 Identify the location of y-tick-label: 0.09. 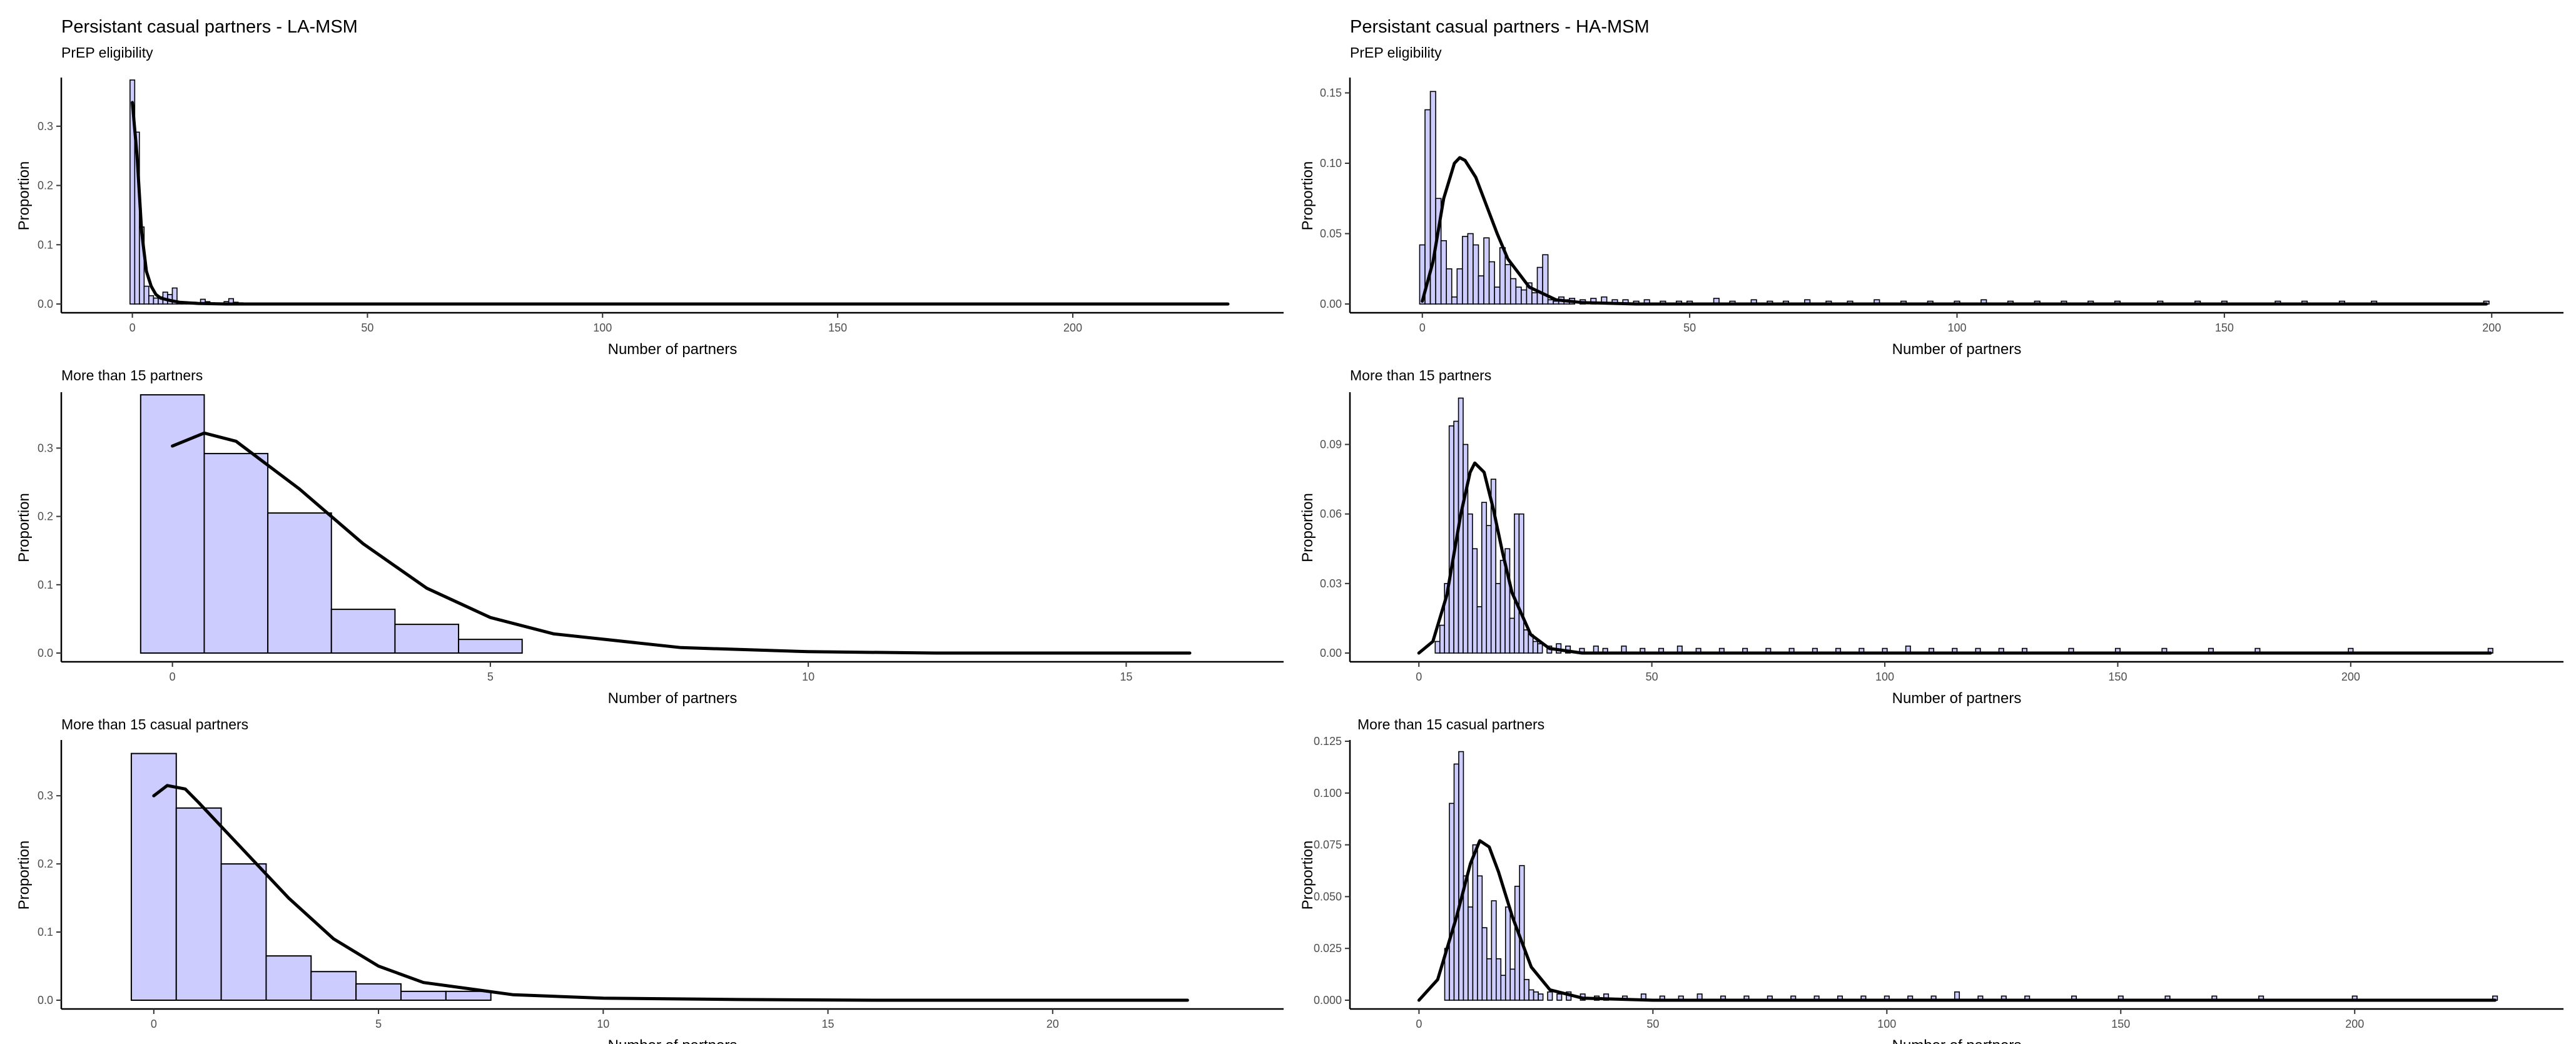
(1331, 444).